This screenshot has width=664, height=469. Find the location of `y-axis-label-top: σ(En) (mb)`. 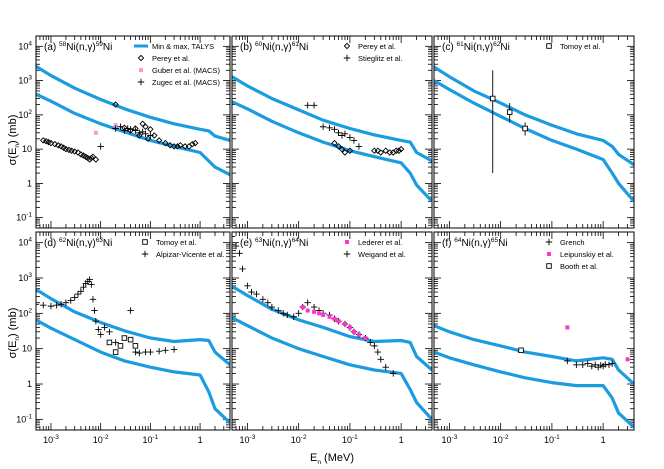

y-axis-label-top: σ(En) (mb) is located at coordinates (14, 140).